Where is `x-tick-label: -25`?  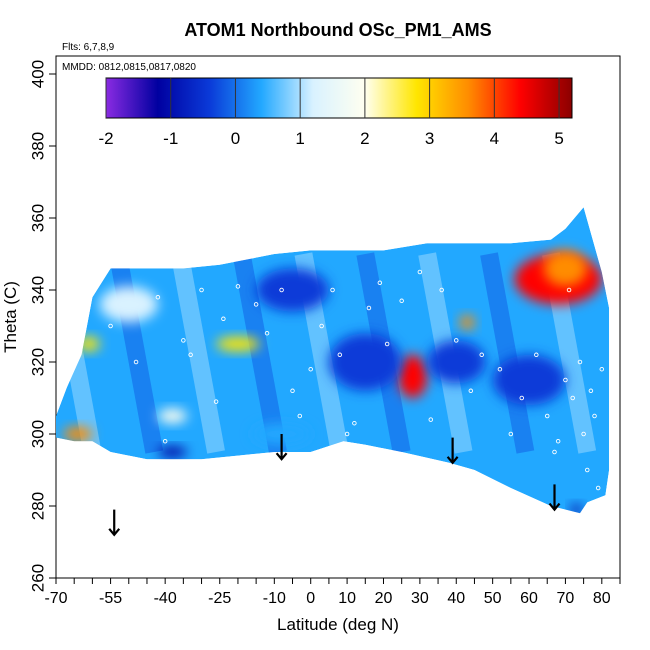 x-tick-label: -25 is located at coordinates (219, 598).